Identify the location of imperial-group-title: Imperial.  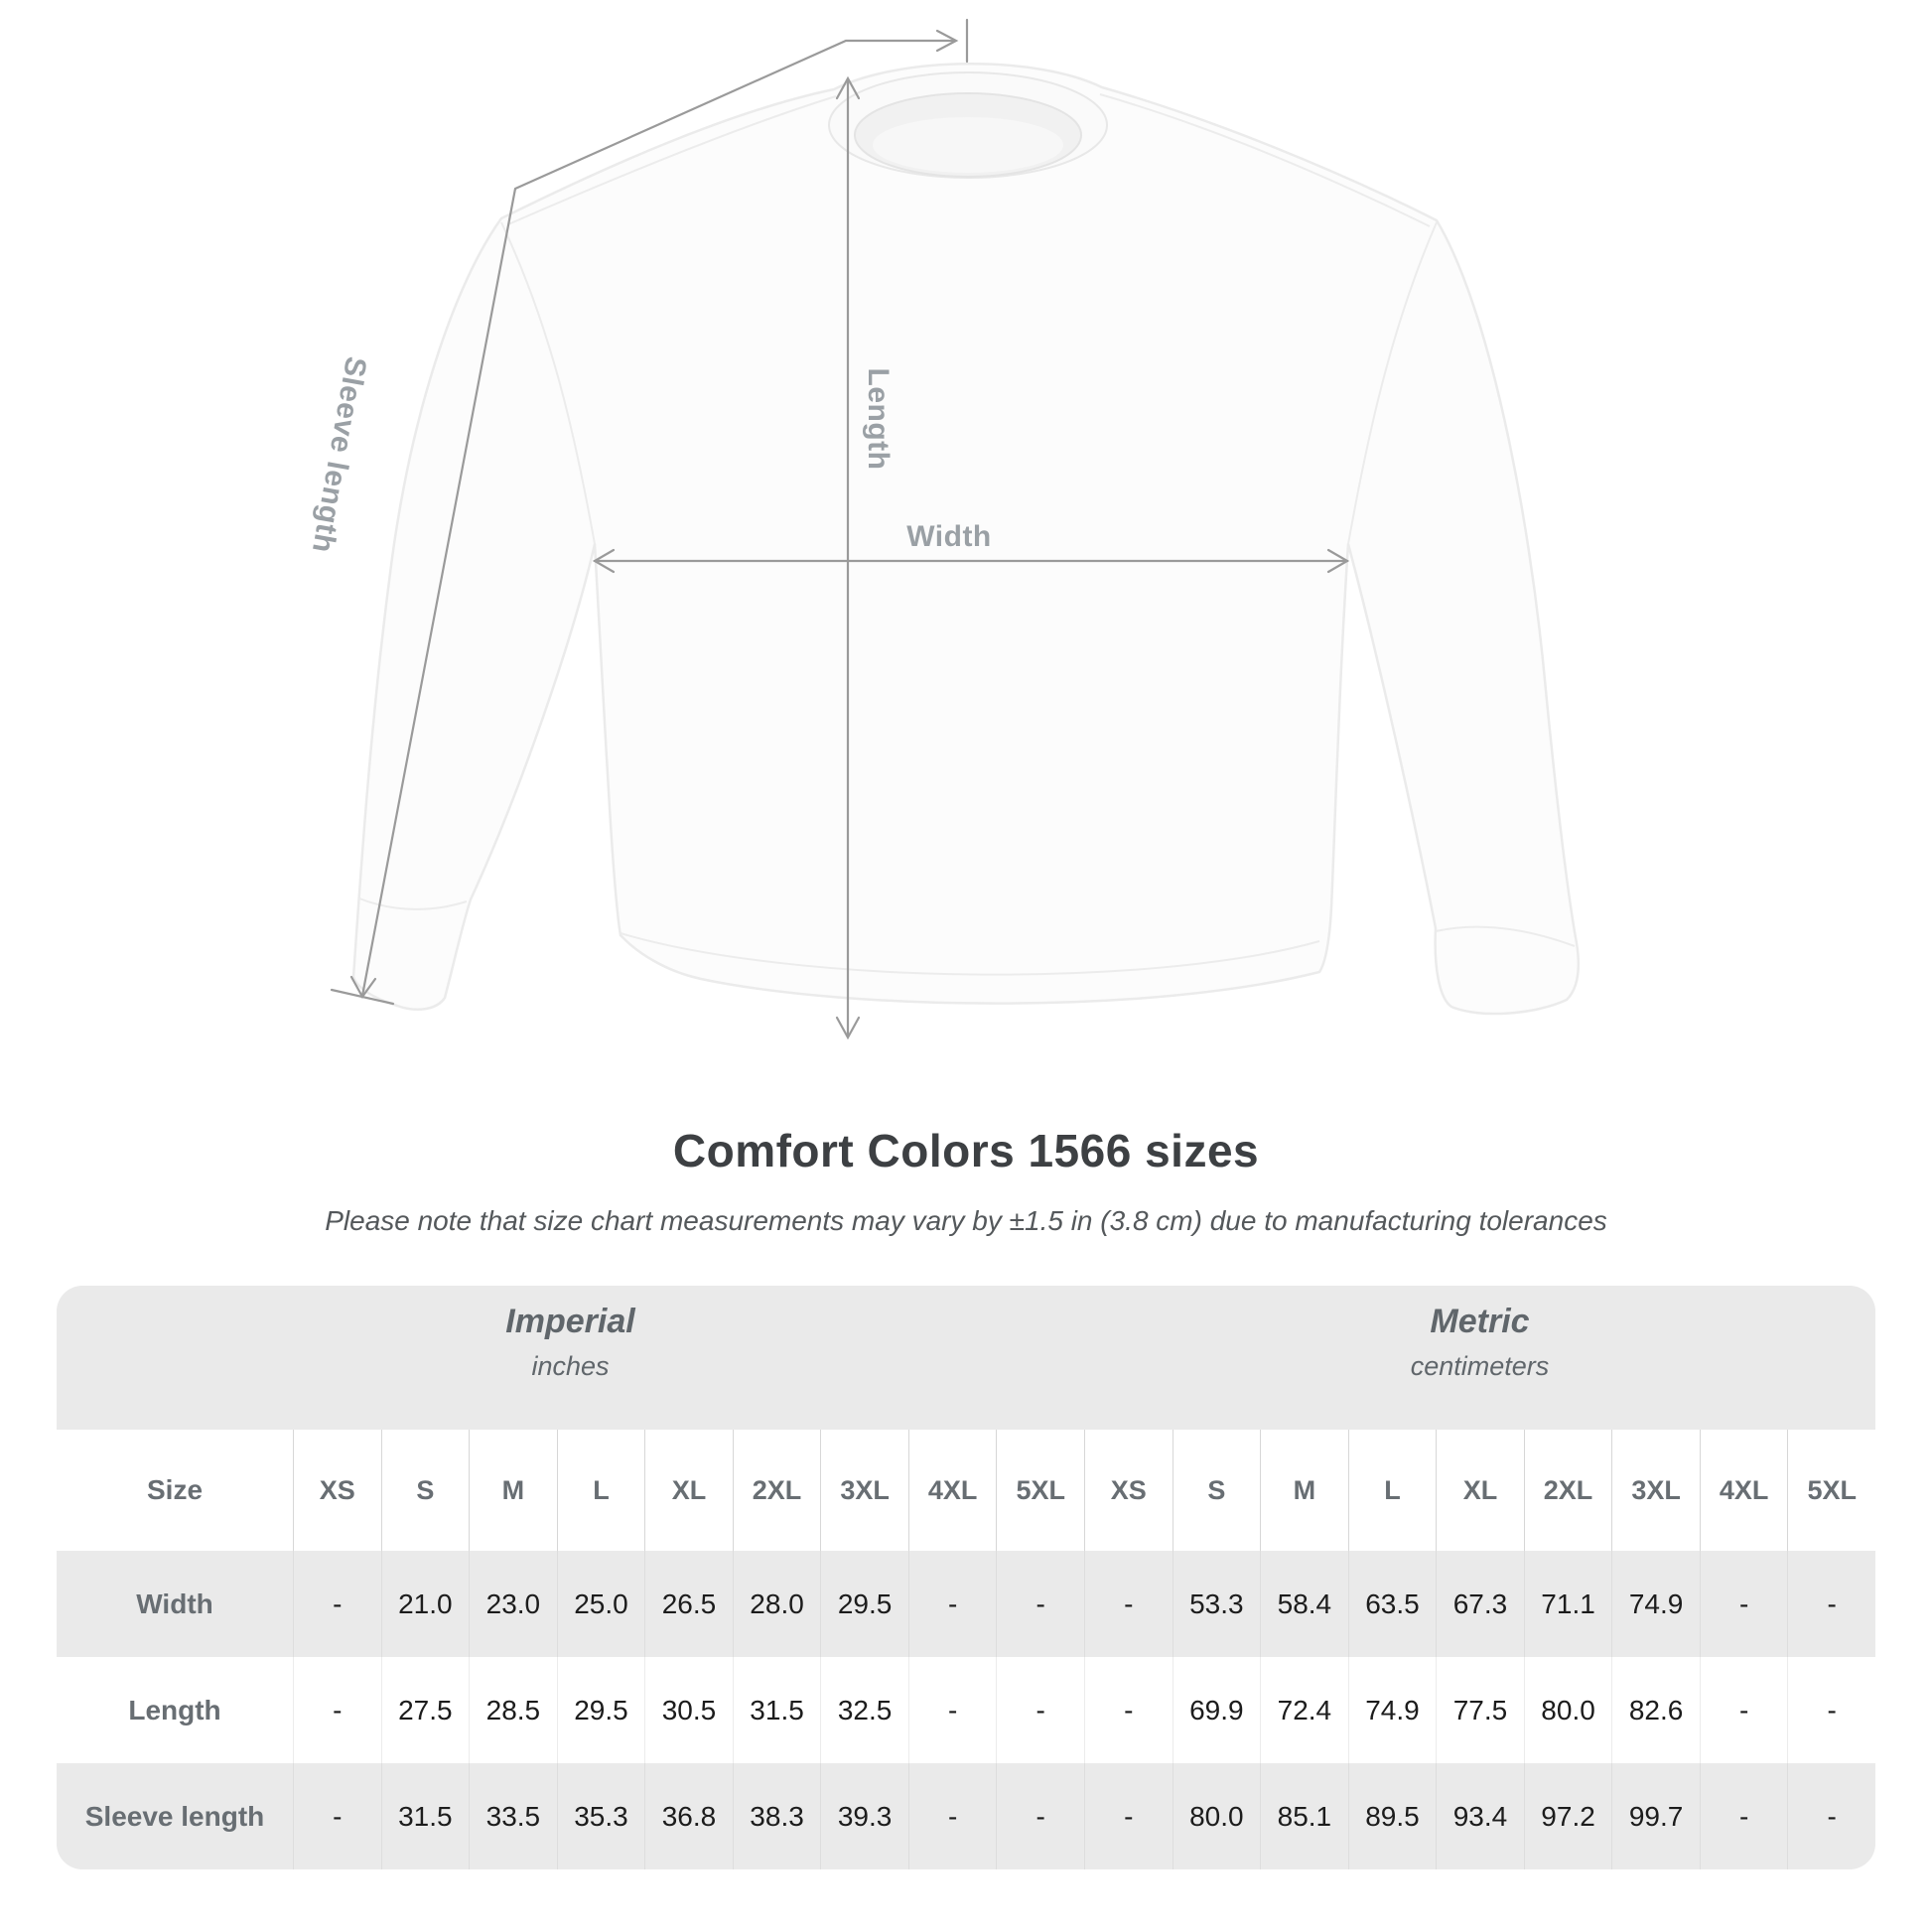
(570, 1321).